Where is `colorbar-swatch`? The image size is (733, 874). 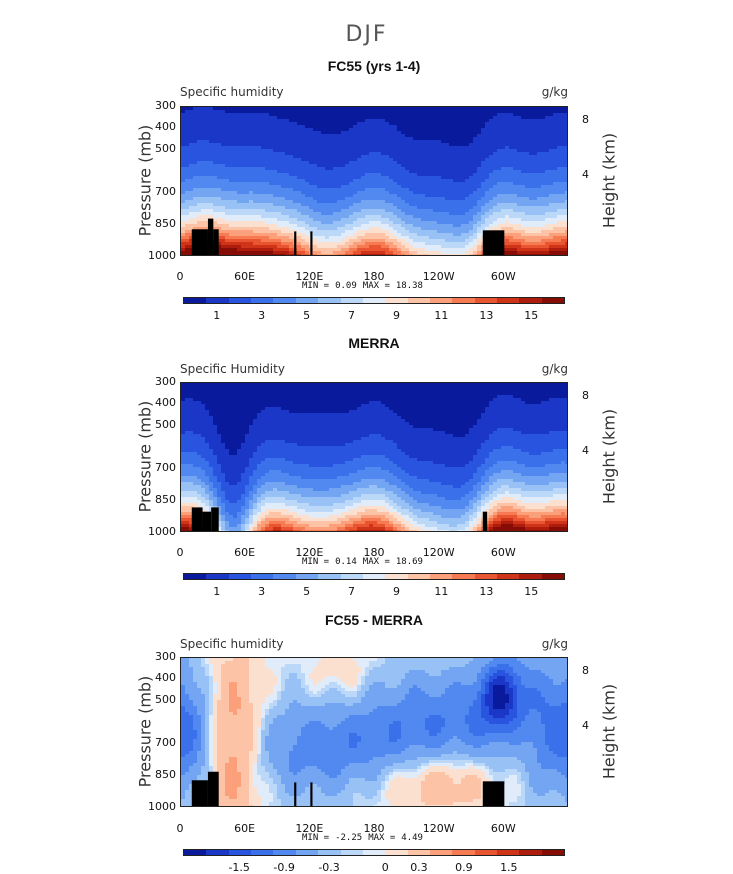
colorbar-swatch is located at coordinates (441, 300).